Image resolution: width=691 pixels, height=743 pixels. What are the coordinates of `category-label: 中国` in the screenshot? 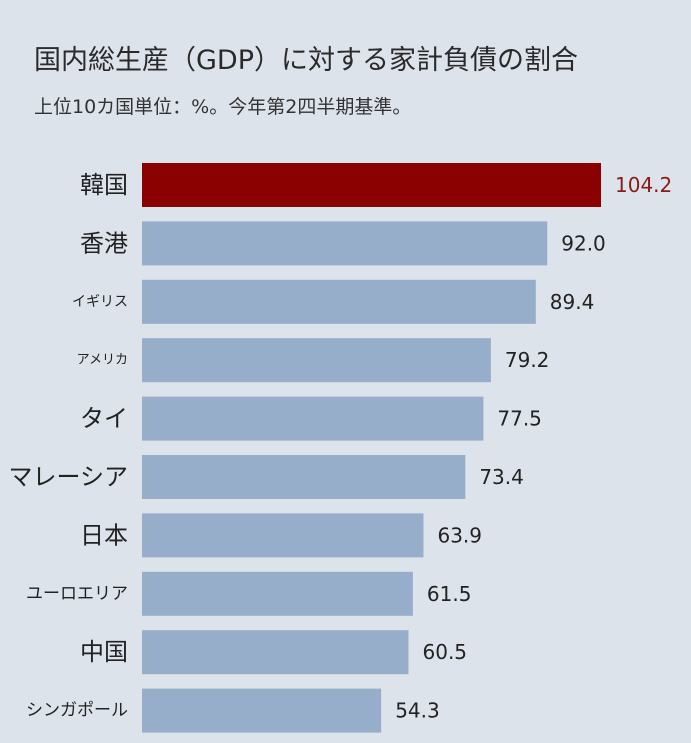 It's located at (104, 652).